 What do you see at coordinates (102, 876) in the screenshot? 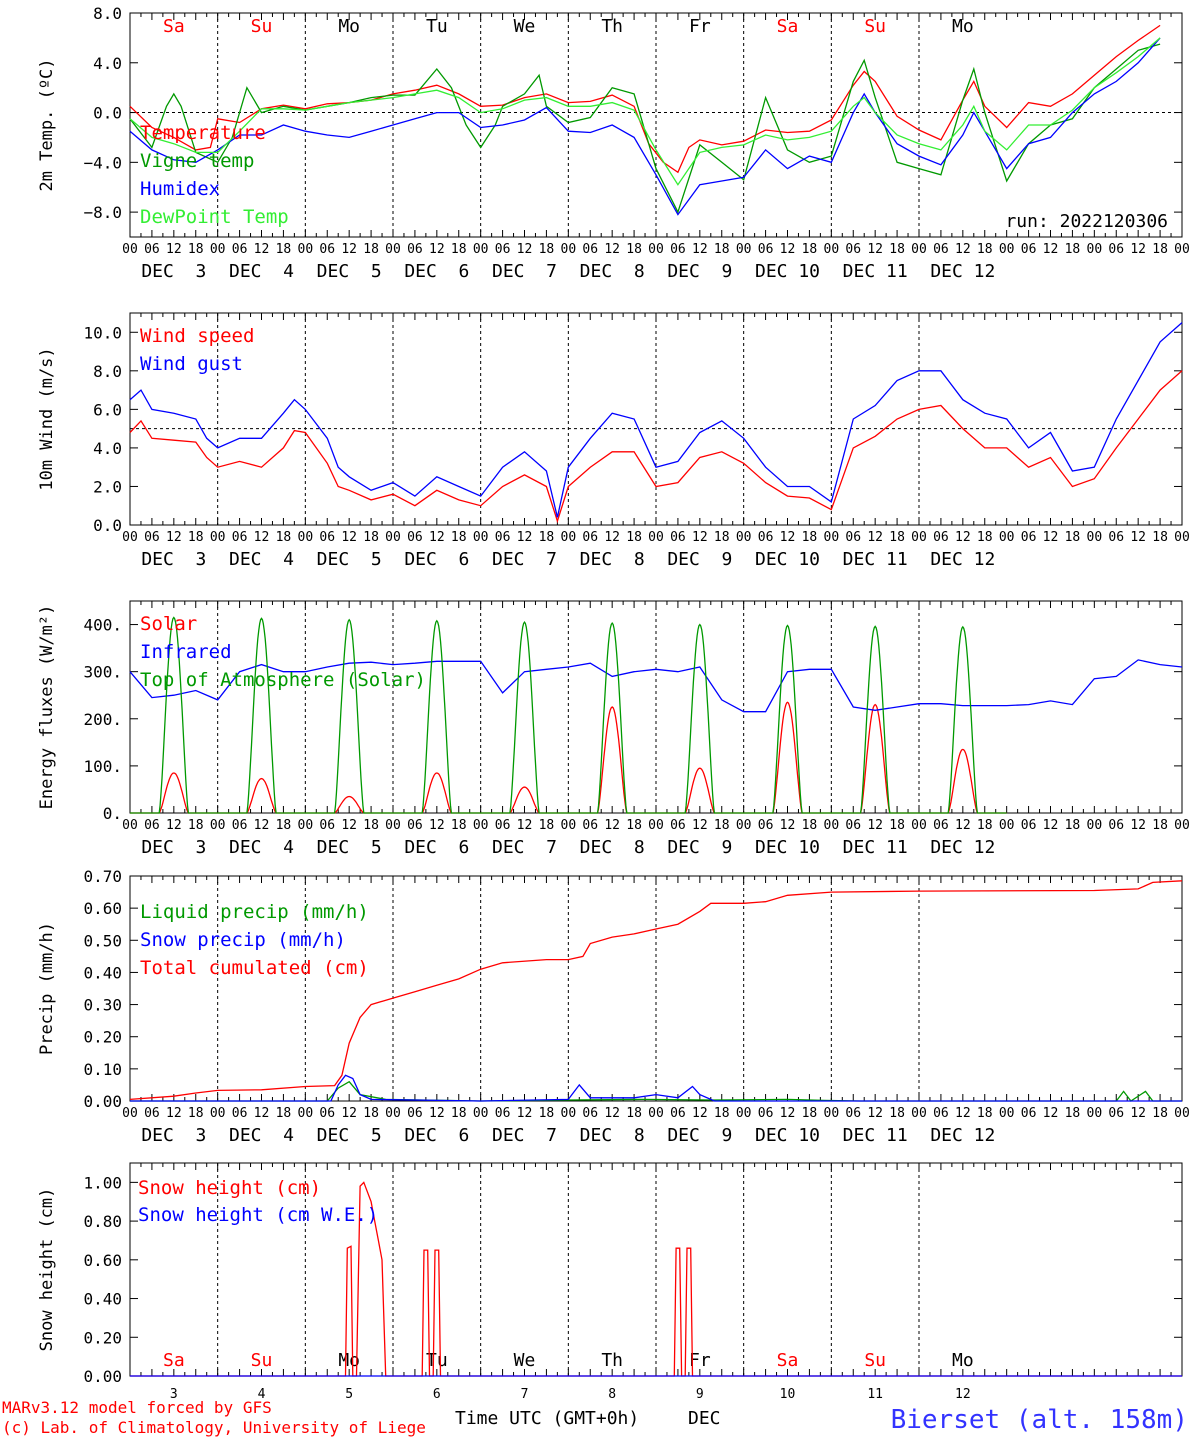
I see `y-tick-label: 0.70` at bounding box center [102, 876].